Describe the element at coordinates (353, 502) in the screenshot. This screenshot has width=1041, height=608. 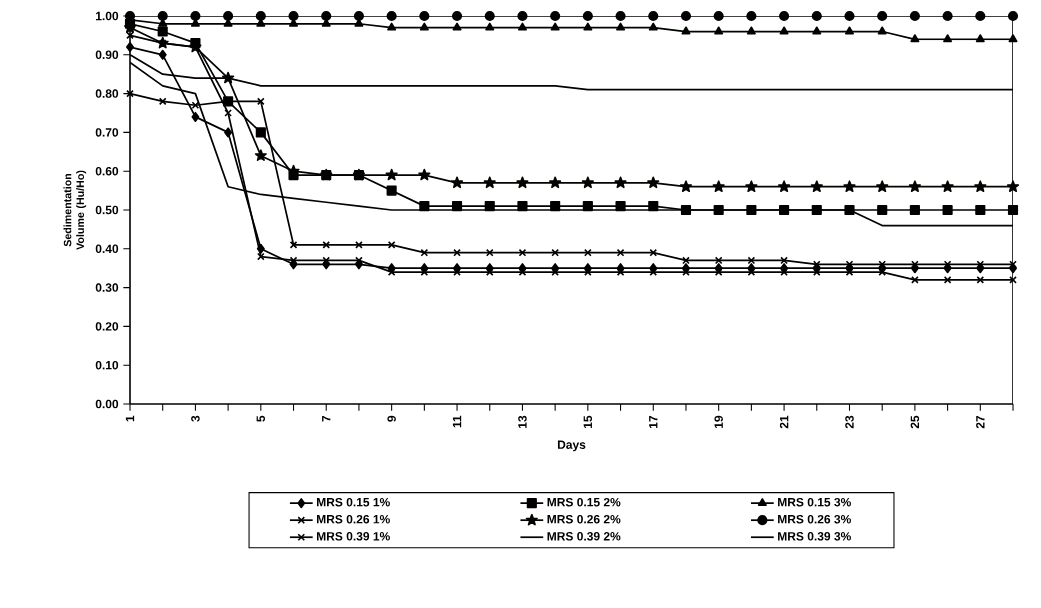
I see `legend-label: MRS 0.15 1%` at that location.